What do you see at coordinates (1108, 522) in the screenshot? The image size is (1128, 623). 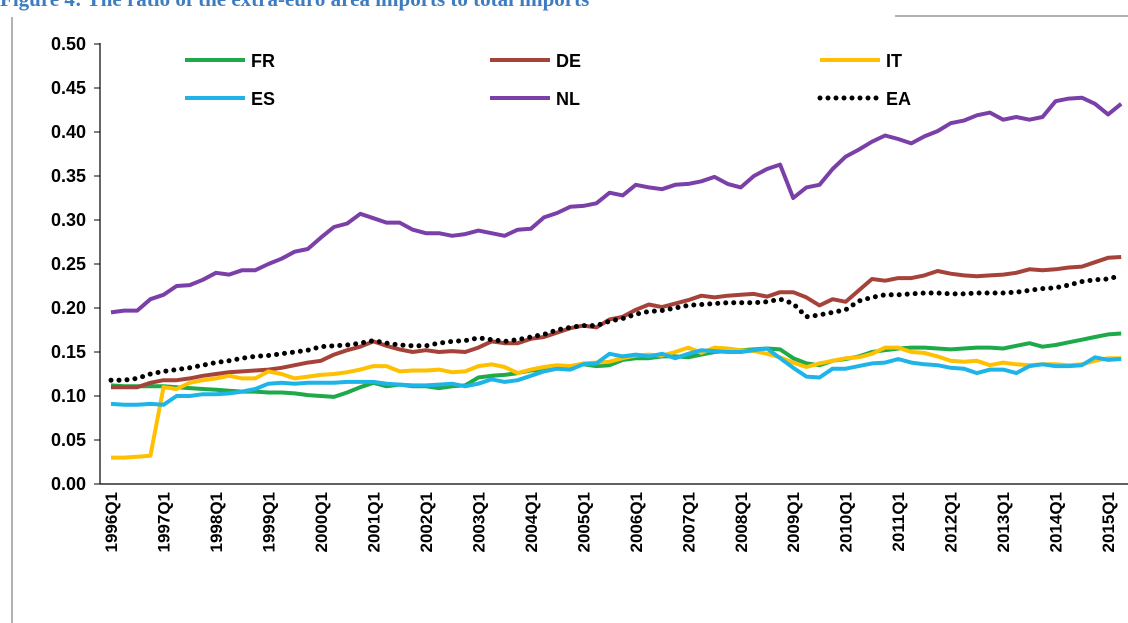 I see `x-tick-label: 2015Q1` at bounding box center [1108, 522].